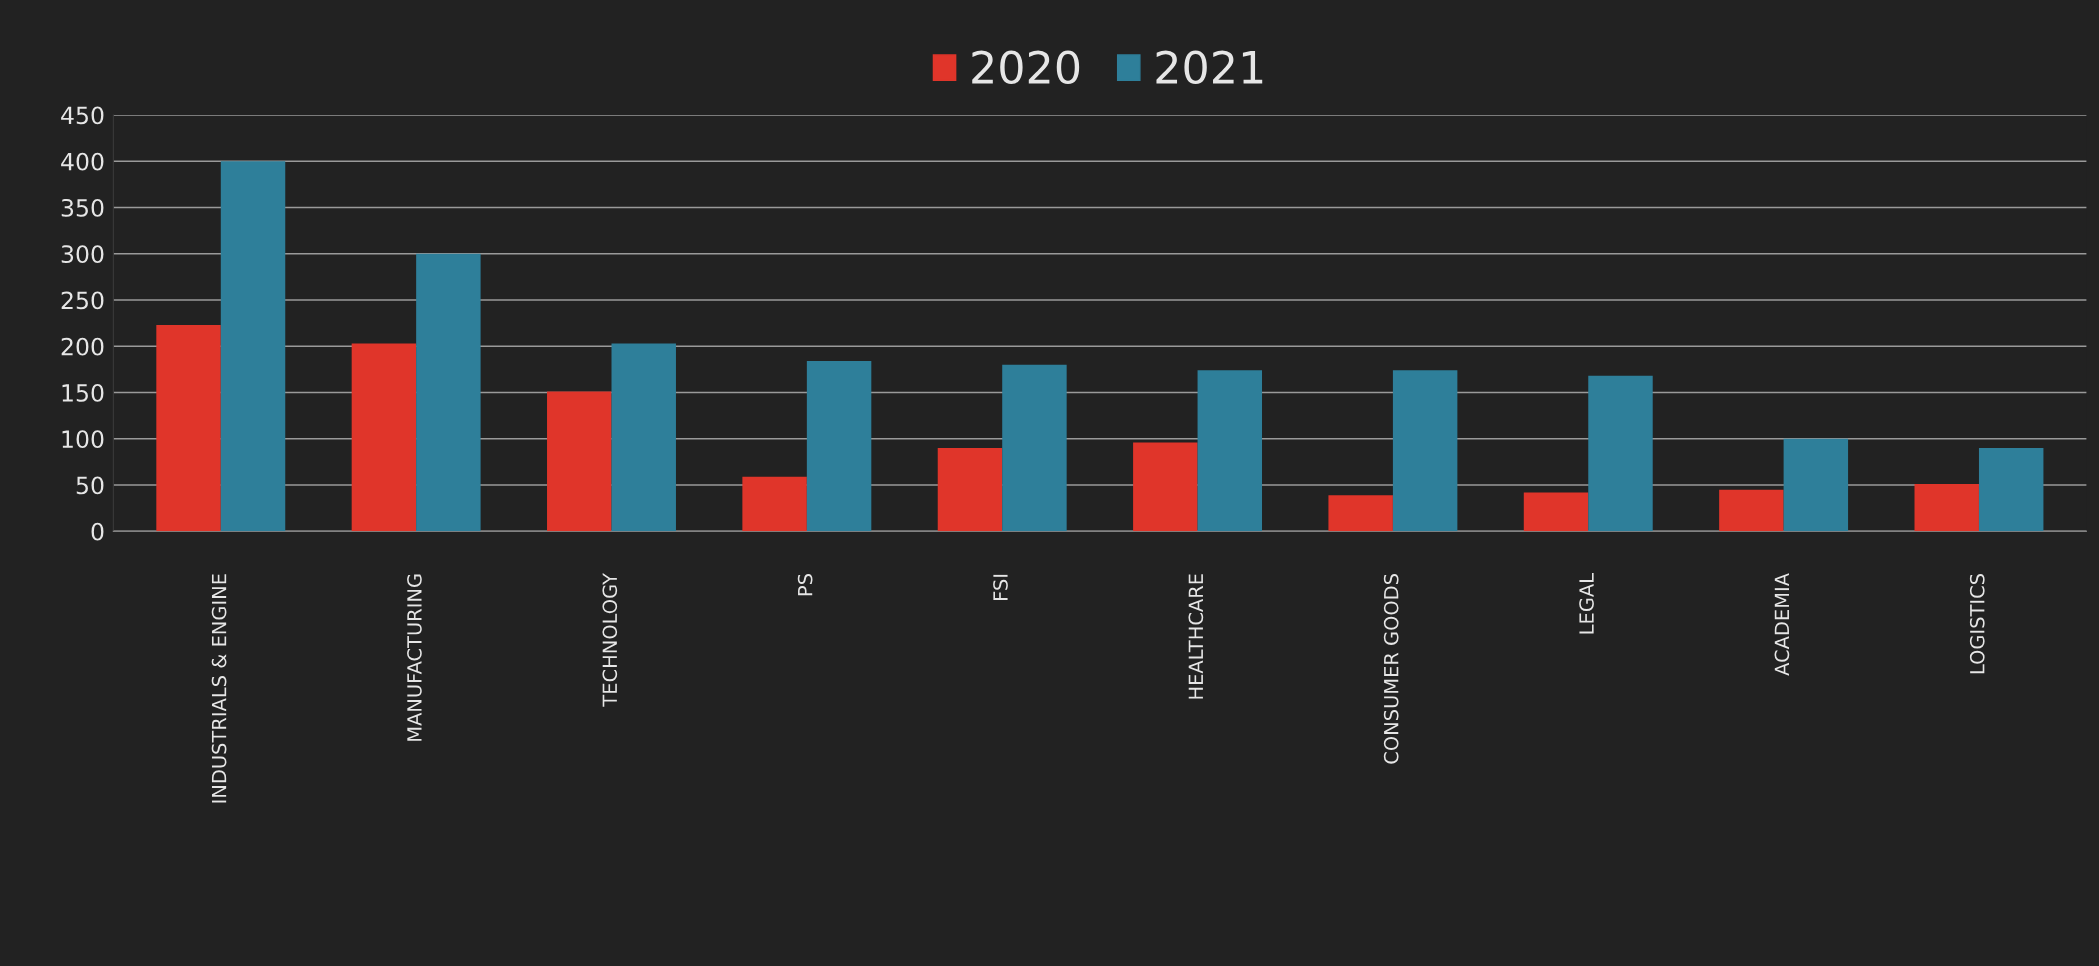  What do you see at coordinates (1196, 636) in the screenshot?
I see `x-tick-label: HEALTHCARE` at bounding box center [1196, 636].